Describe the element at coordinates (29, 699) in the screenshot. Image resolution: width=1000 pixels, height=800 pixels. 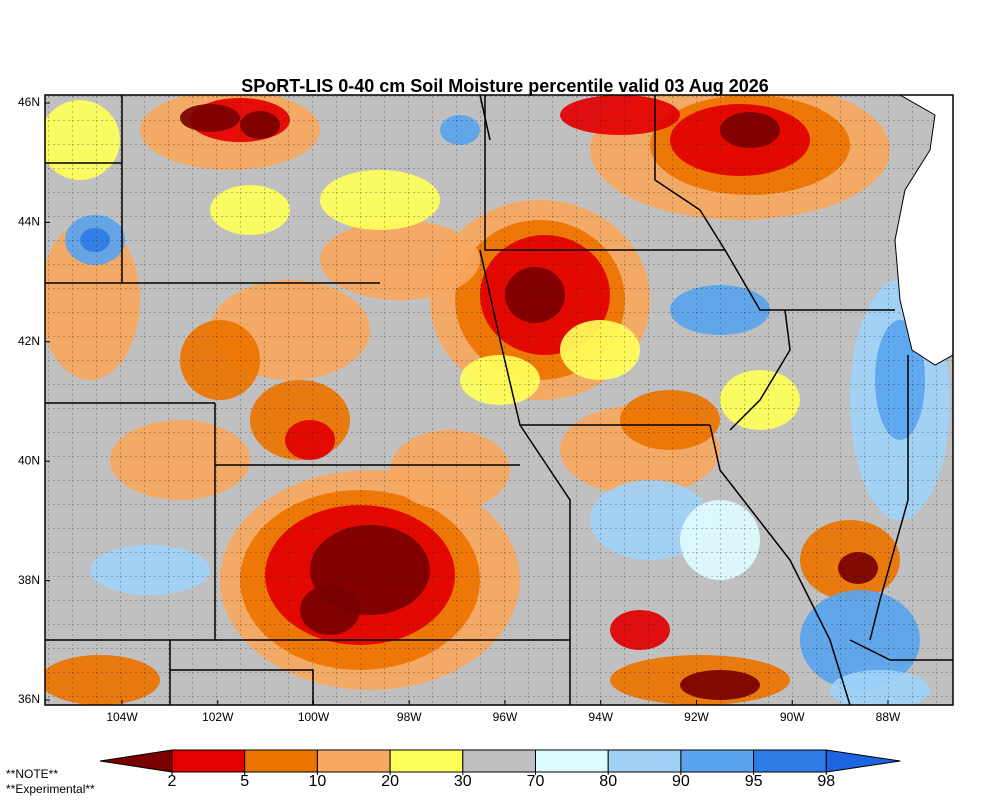
I see `lat-label: 36N` at that location.